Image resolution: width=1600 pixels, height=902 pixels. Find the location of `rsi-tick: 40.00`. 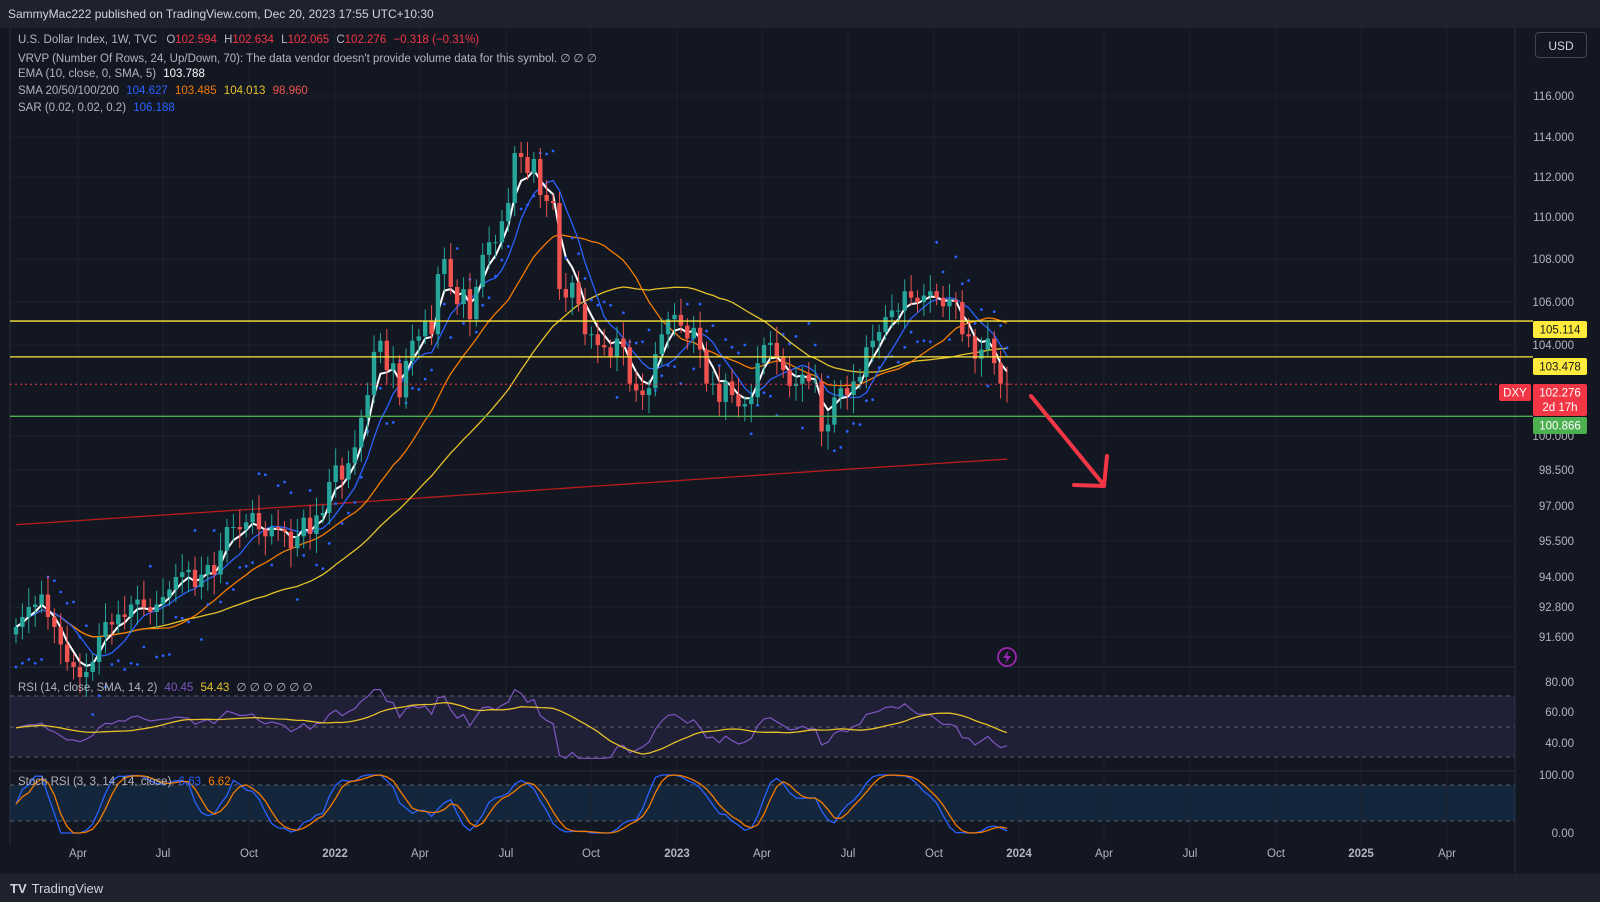

rsi-tick: 40.00 is located at coordinates (1559, 744).